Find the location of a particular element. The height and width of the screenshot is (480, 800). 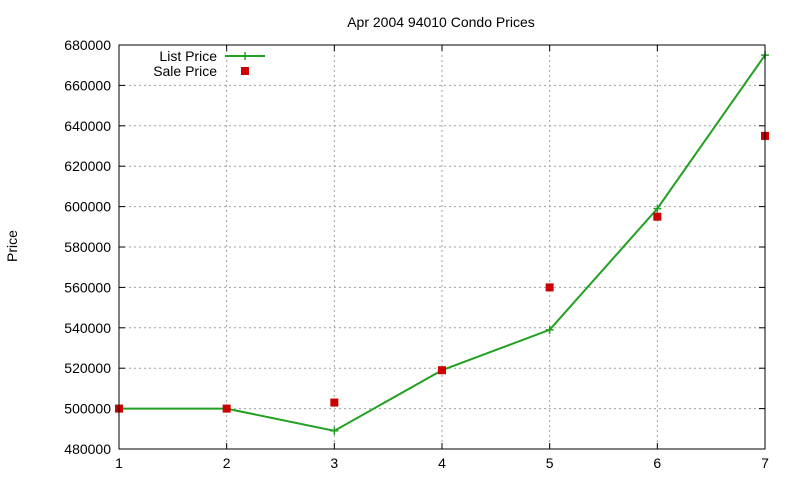

x-tick-labels: 1 2 3 4 5 6 7 is located at coordinates (442, 463).